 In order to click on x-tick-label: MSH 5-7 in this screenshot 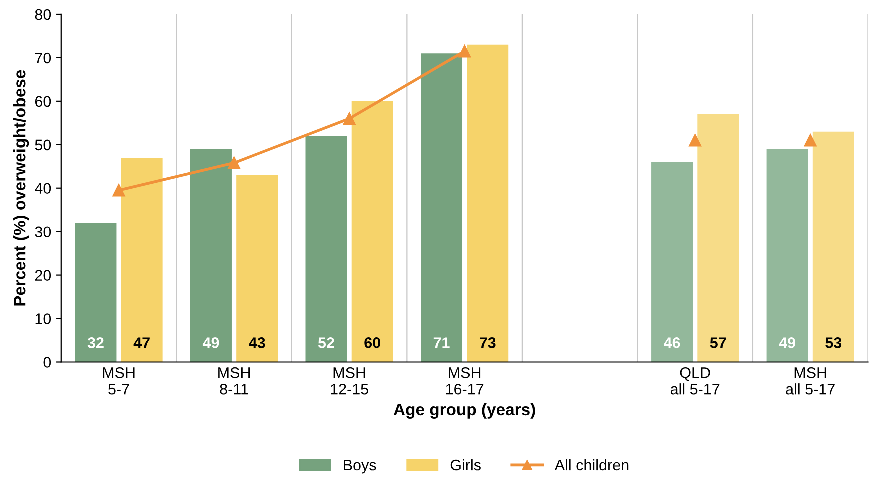, I will do `click(119, 381)`.